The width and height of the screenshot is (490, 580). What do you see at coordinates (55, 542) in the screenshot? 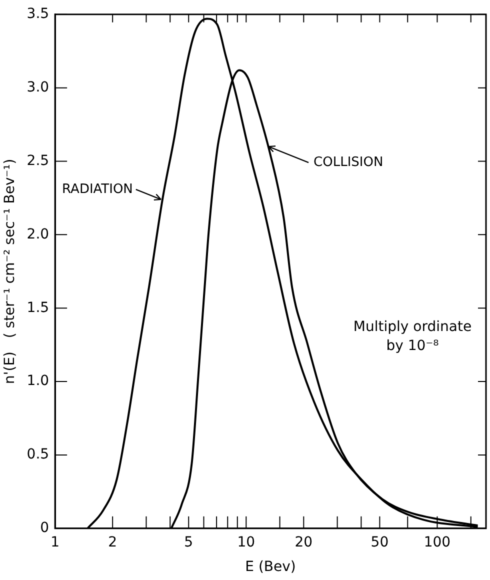
I see `x-tick-label: 1` at bounding box center [55, 542].